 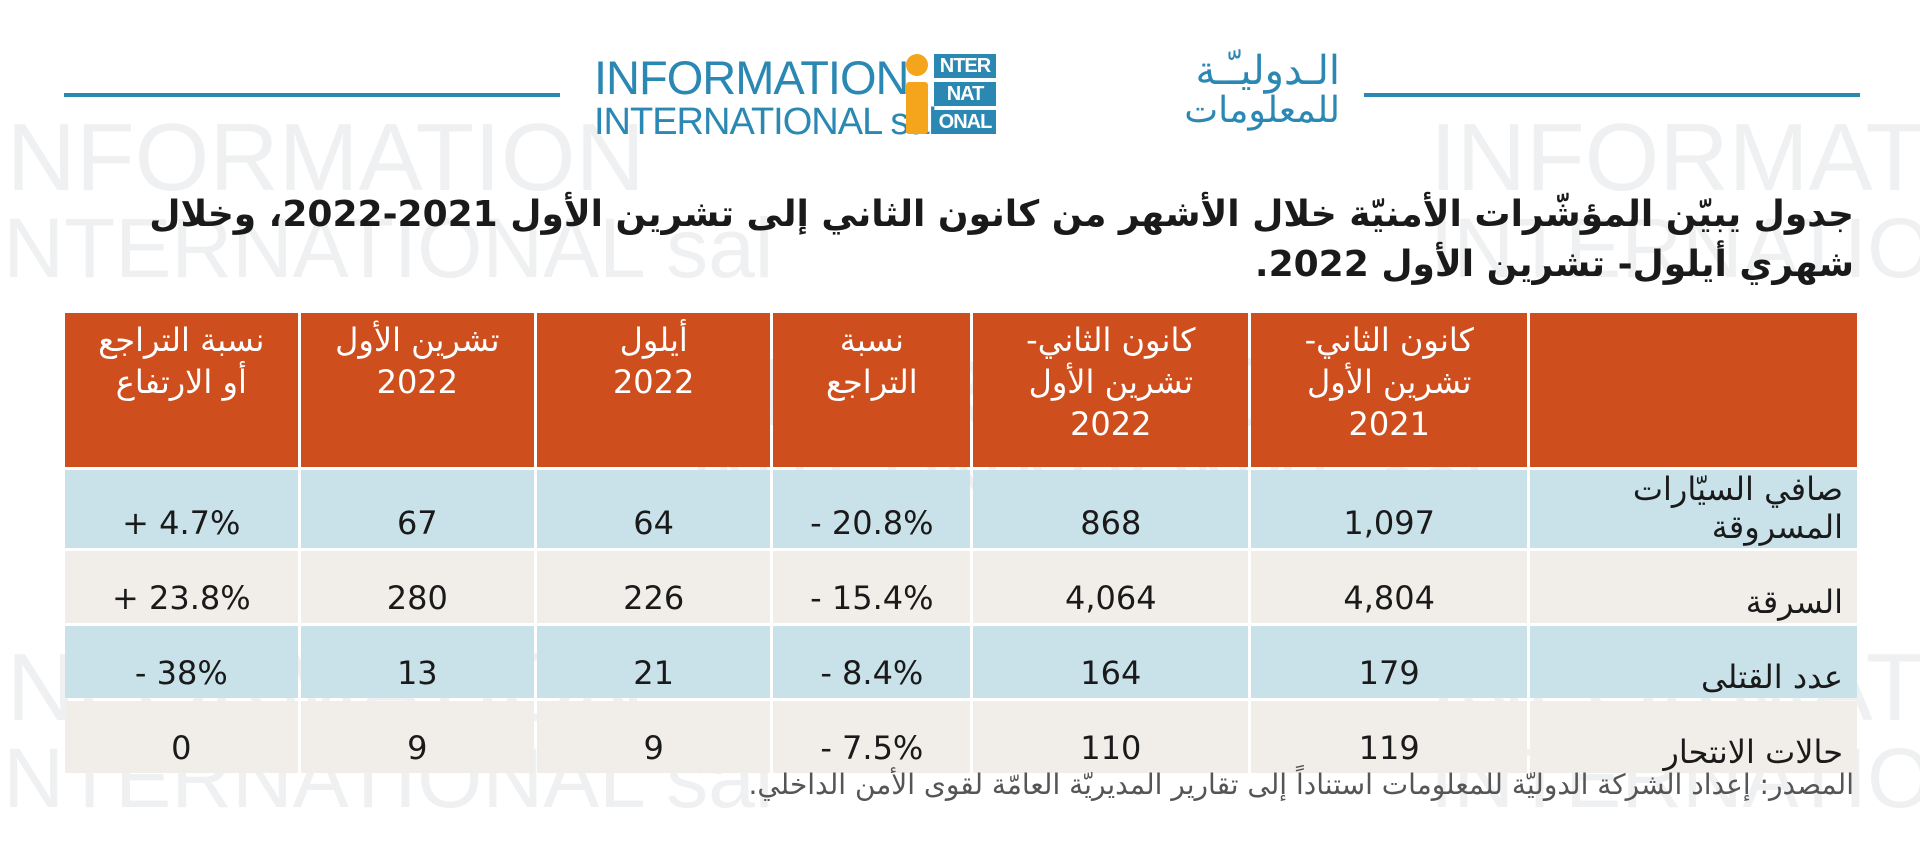 I want to click on header-cell-indicator, so click(x=1693, y=390).